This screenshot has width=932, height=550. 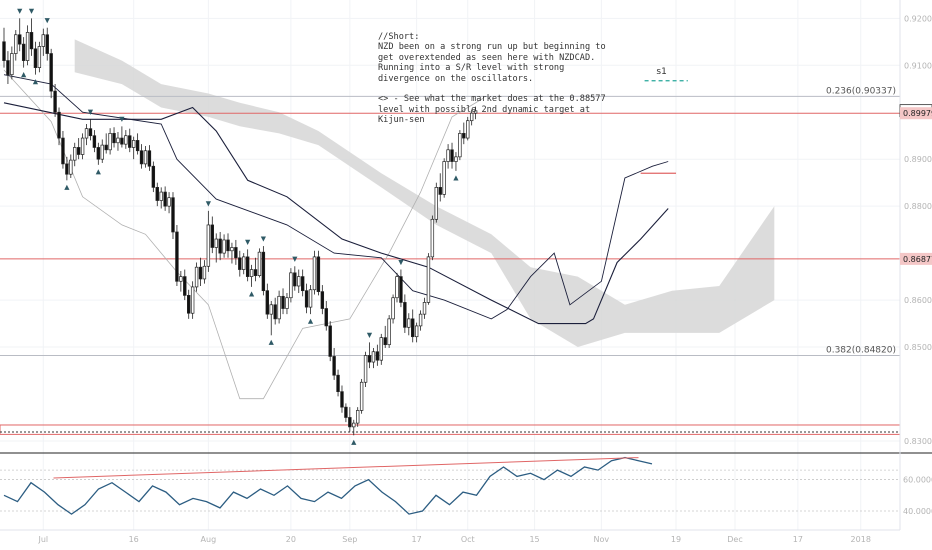 What do you see at coordinates (734, 539) in the screenshot?
I see `x-tick-label: Dec` at bounding box center [734, 539].